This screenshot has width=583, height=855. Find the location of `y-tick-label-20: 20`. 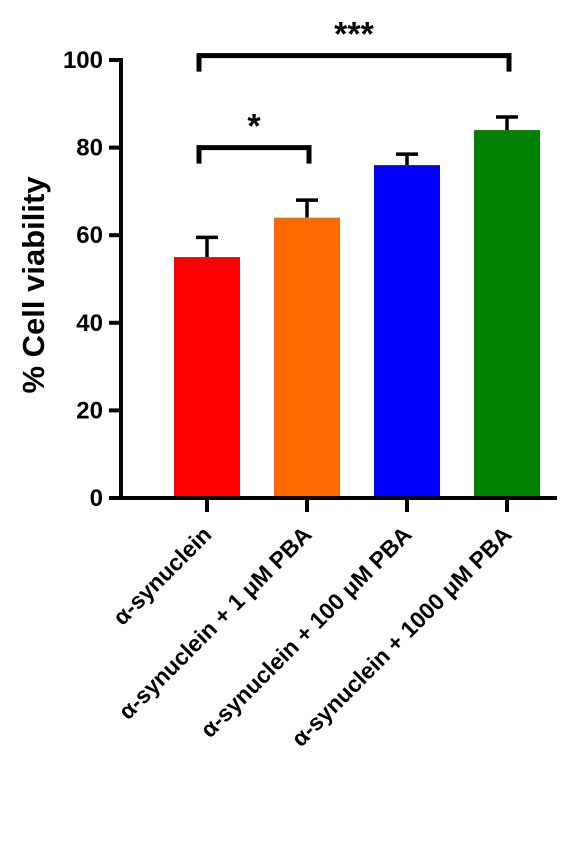

y-tick-label-20: 20 is located at coordinates (89, 410).